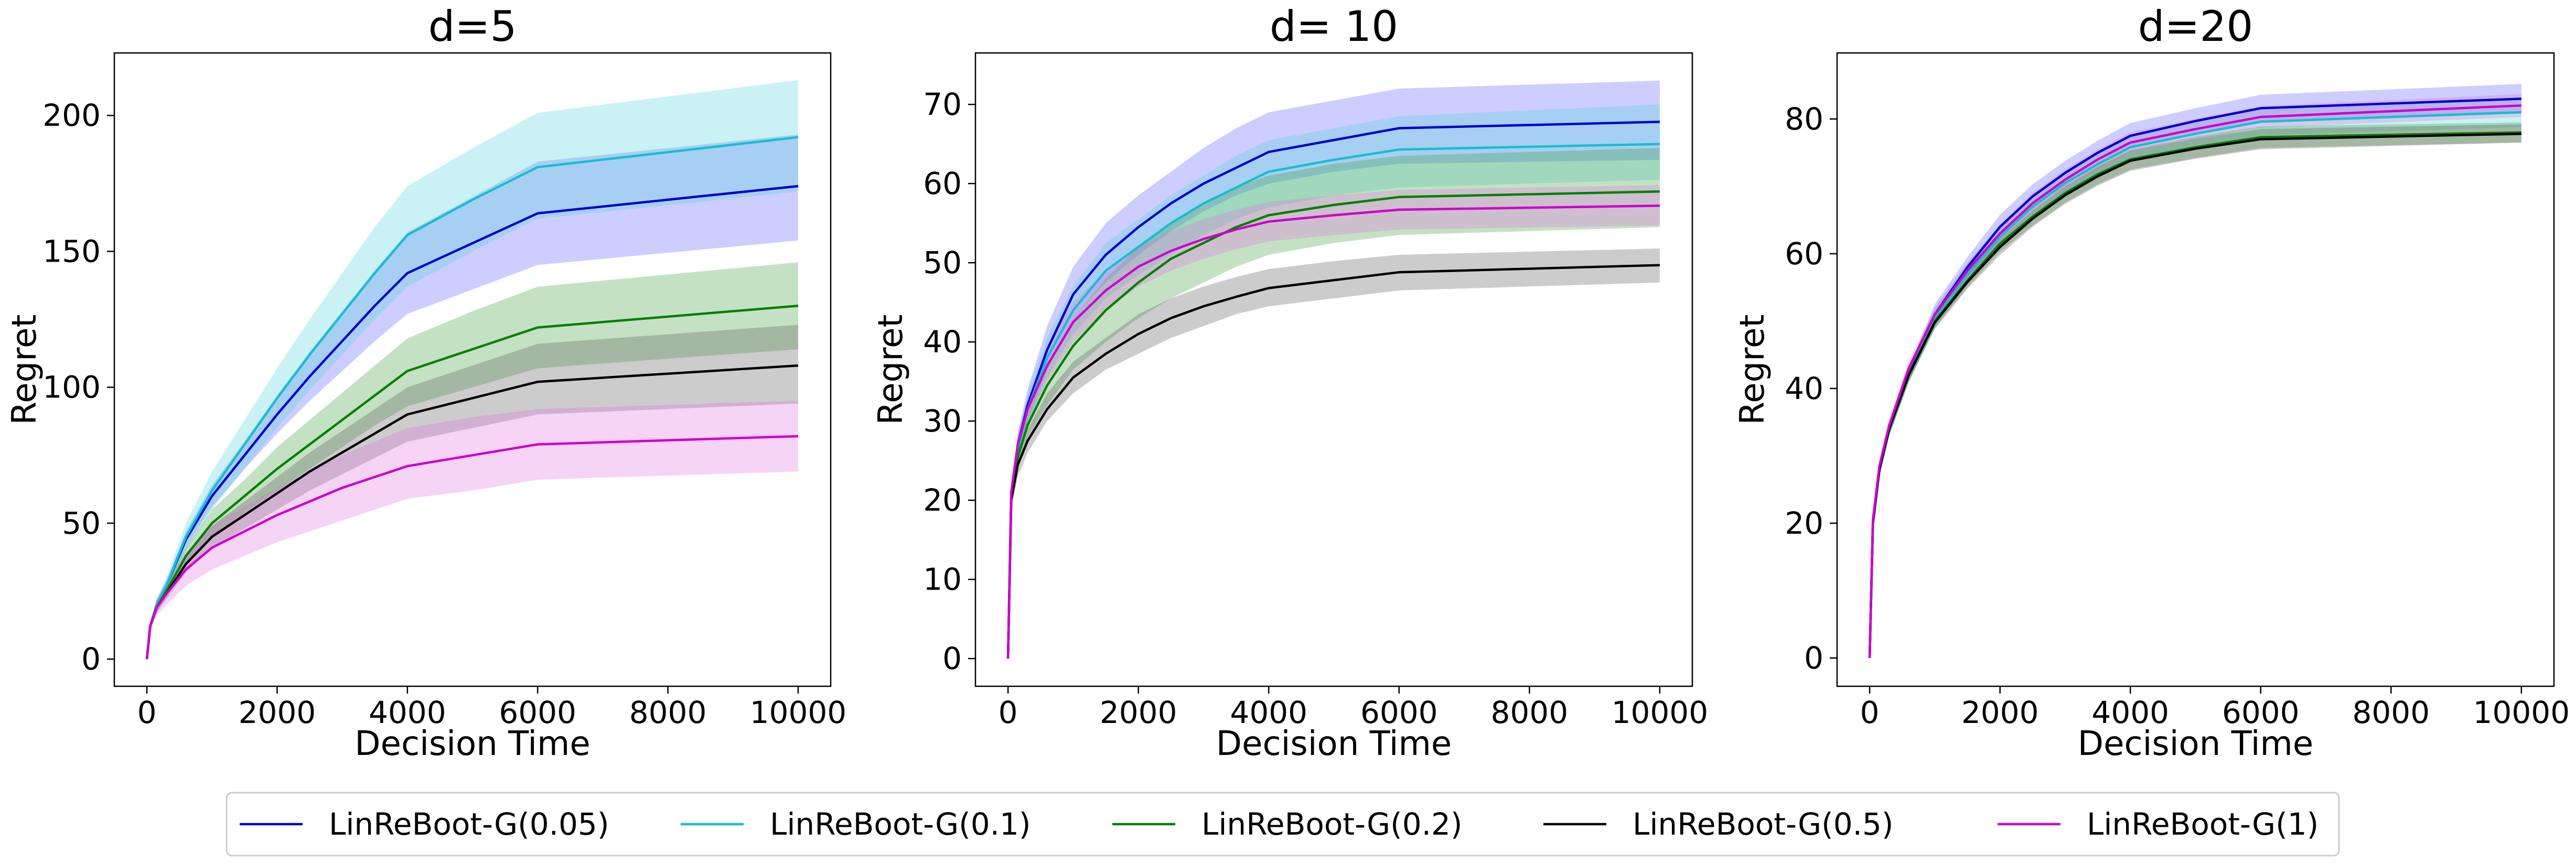 This screenshot has height=864, width=2576. What do you see at coordinates (71, 251) in the screenshot?
I see `y-tick-label: 150` at bounding box center [71, 251].